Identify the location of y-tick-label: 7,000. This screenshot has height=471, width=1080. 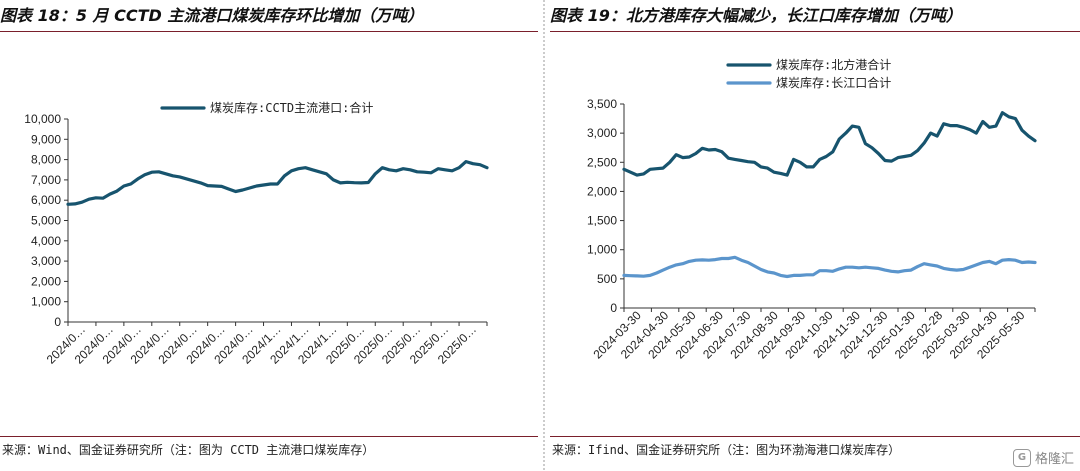
(46, 180).